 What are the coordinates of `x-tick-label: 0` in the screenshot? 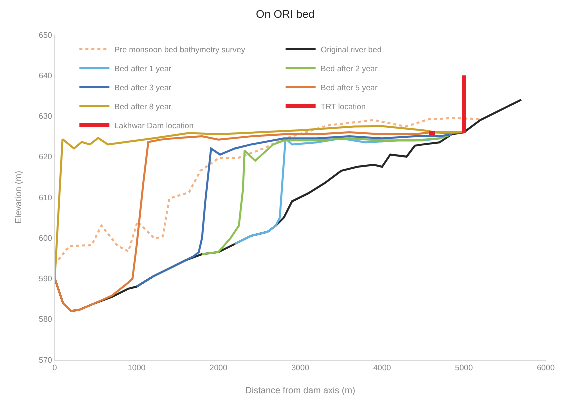 It's located at (55, 368).